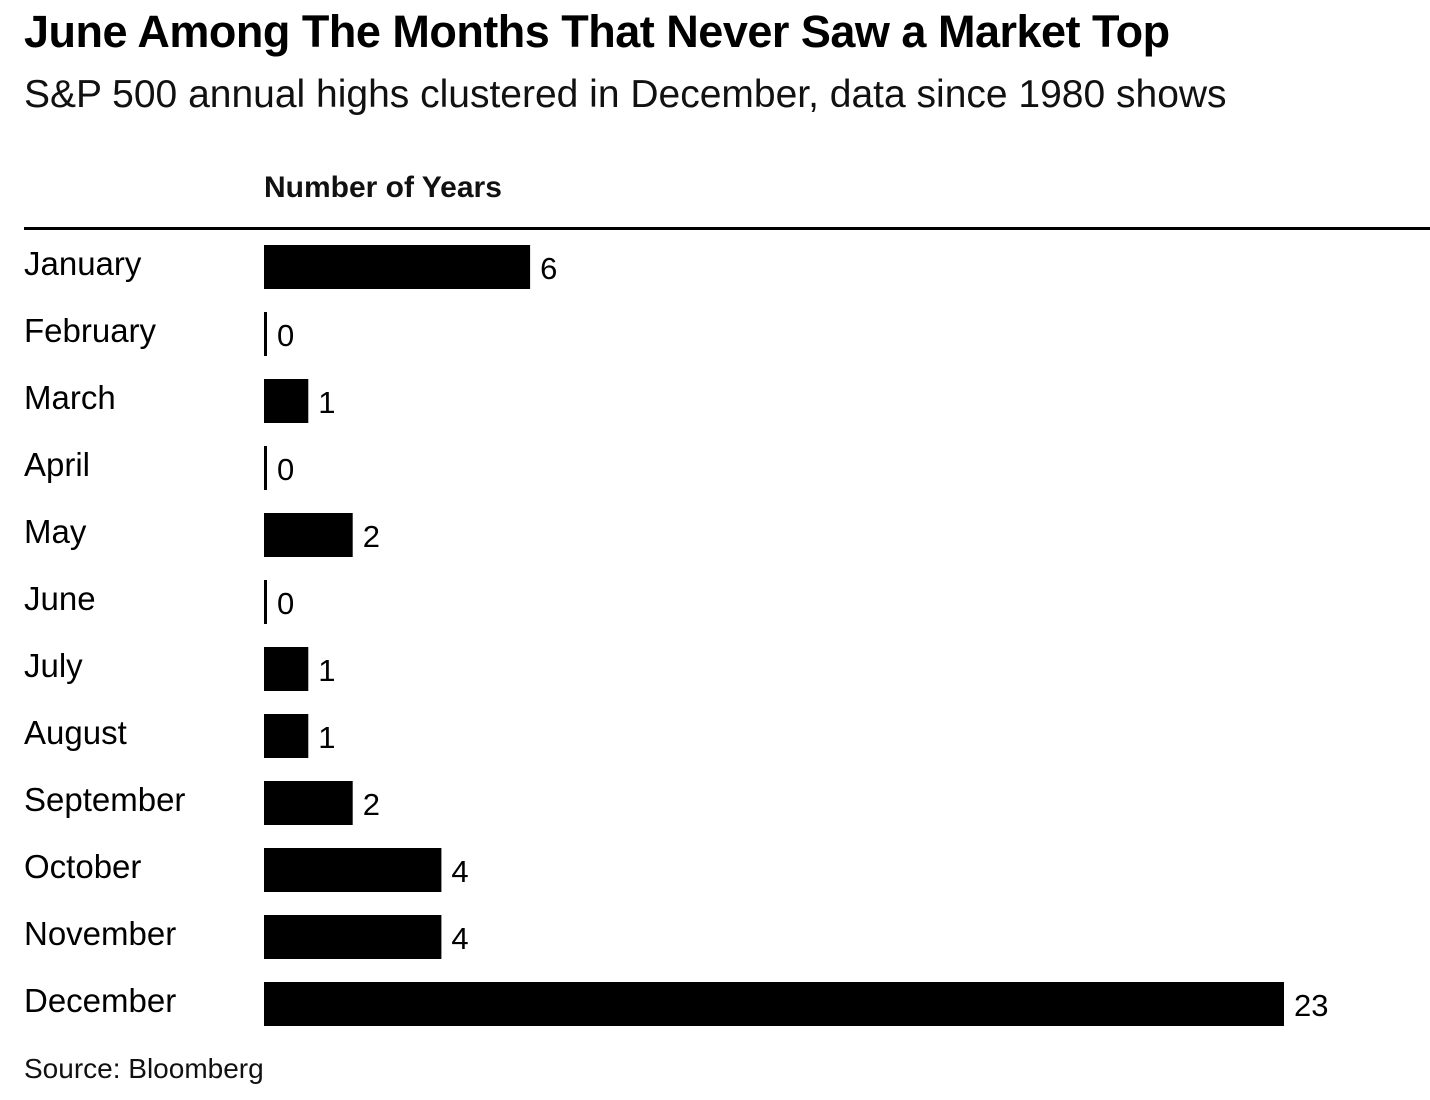 This screenshot has height=1100, width=1430. What do you see at coordinates (371, 804) in the screenshot?
I see `value-label-september: 2` at bounding box center [371, 804].